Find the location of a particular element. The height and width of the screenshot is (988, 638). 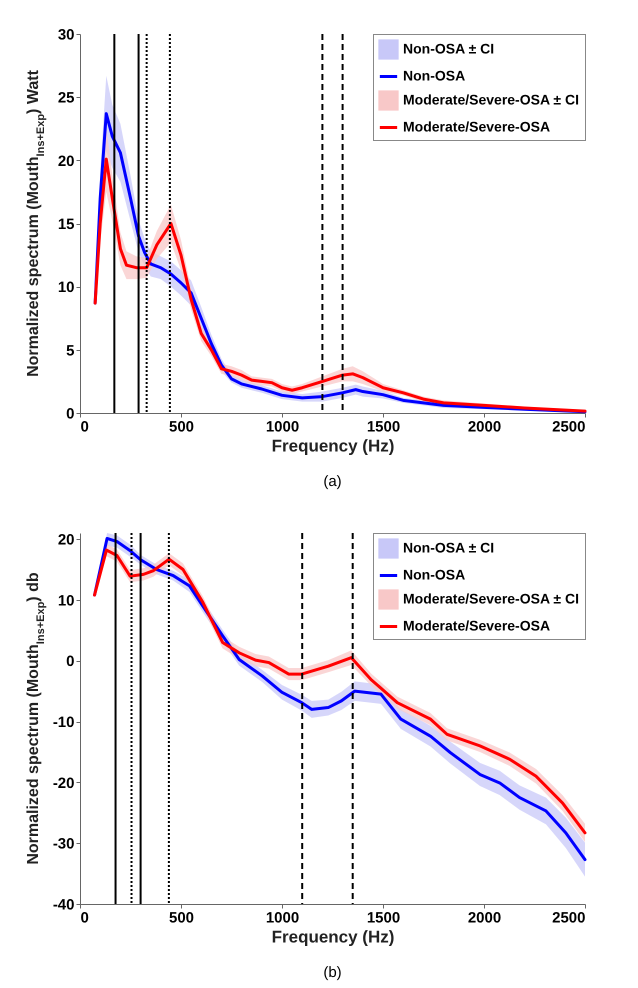

y-tick-label: -10 is located at coordinates (63, 723).